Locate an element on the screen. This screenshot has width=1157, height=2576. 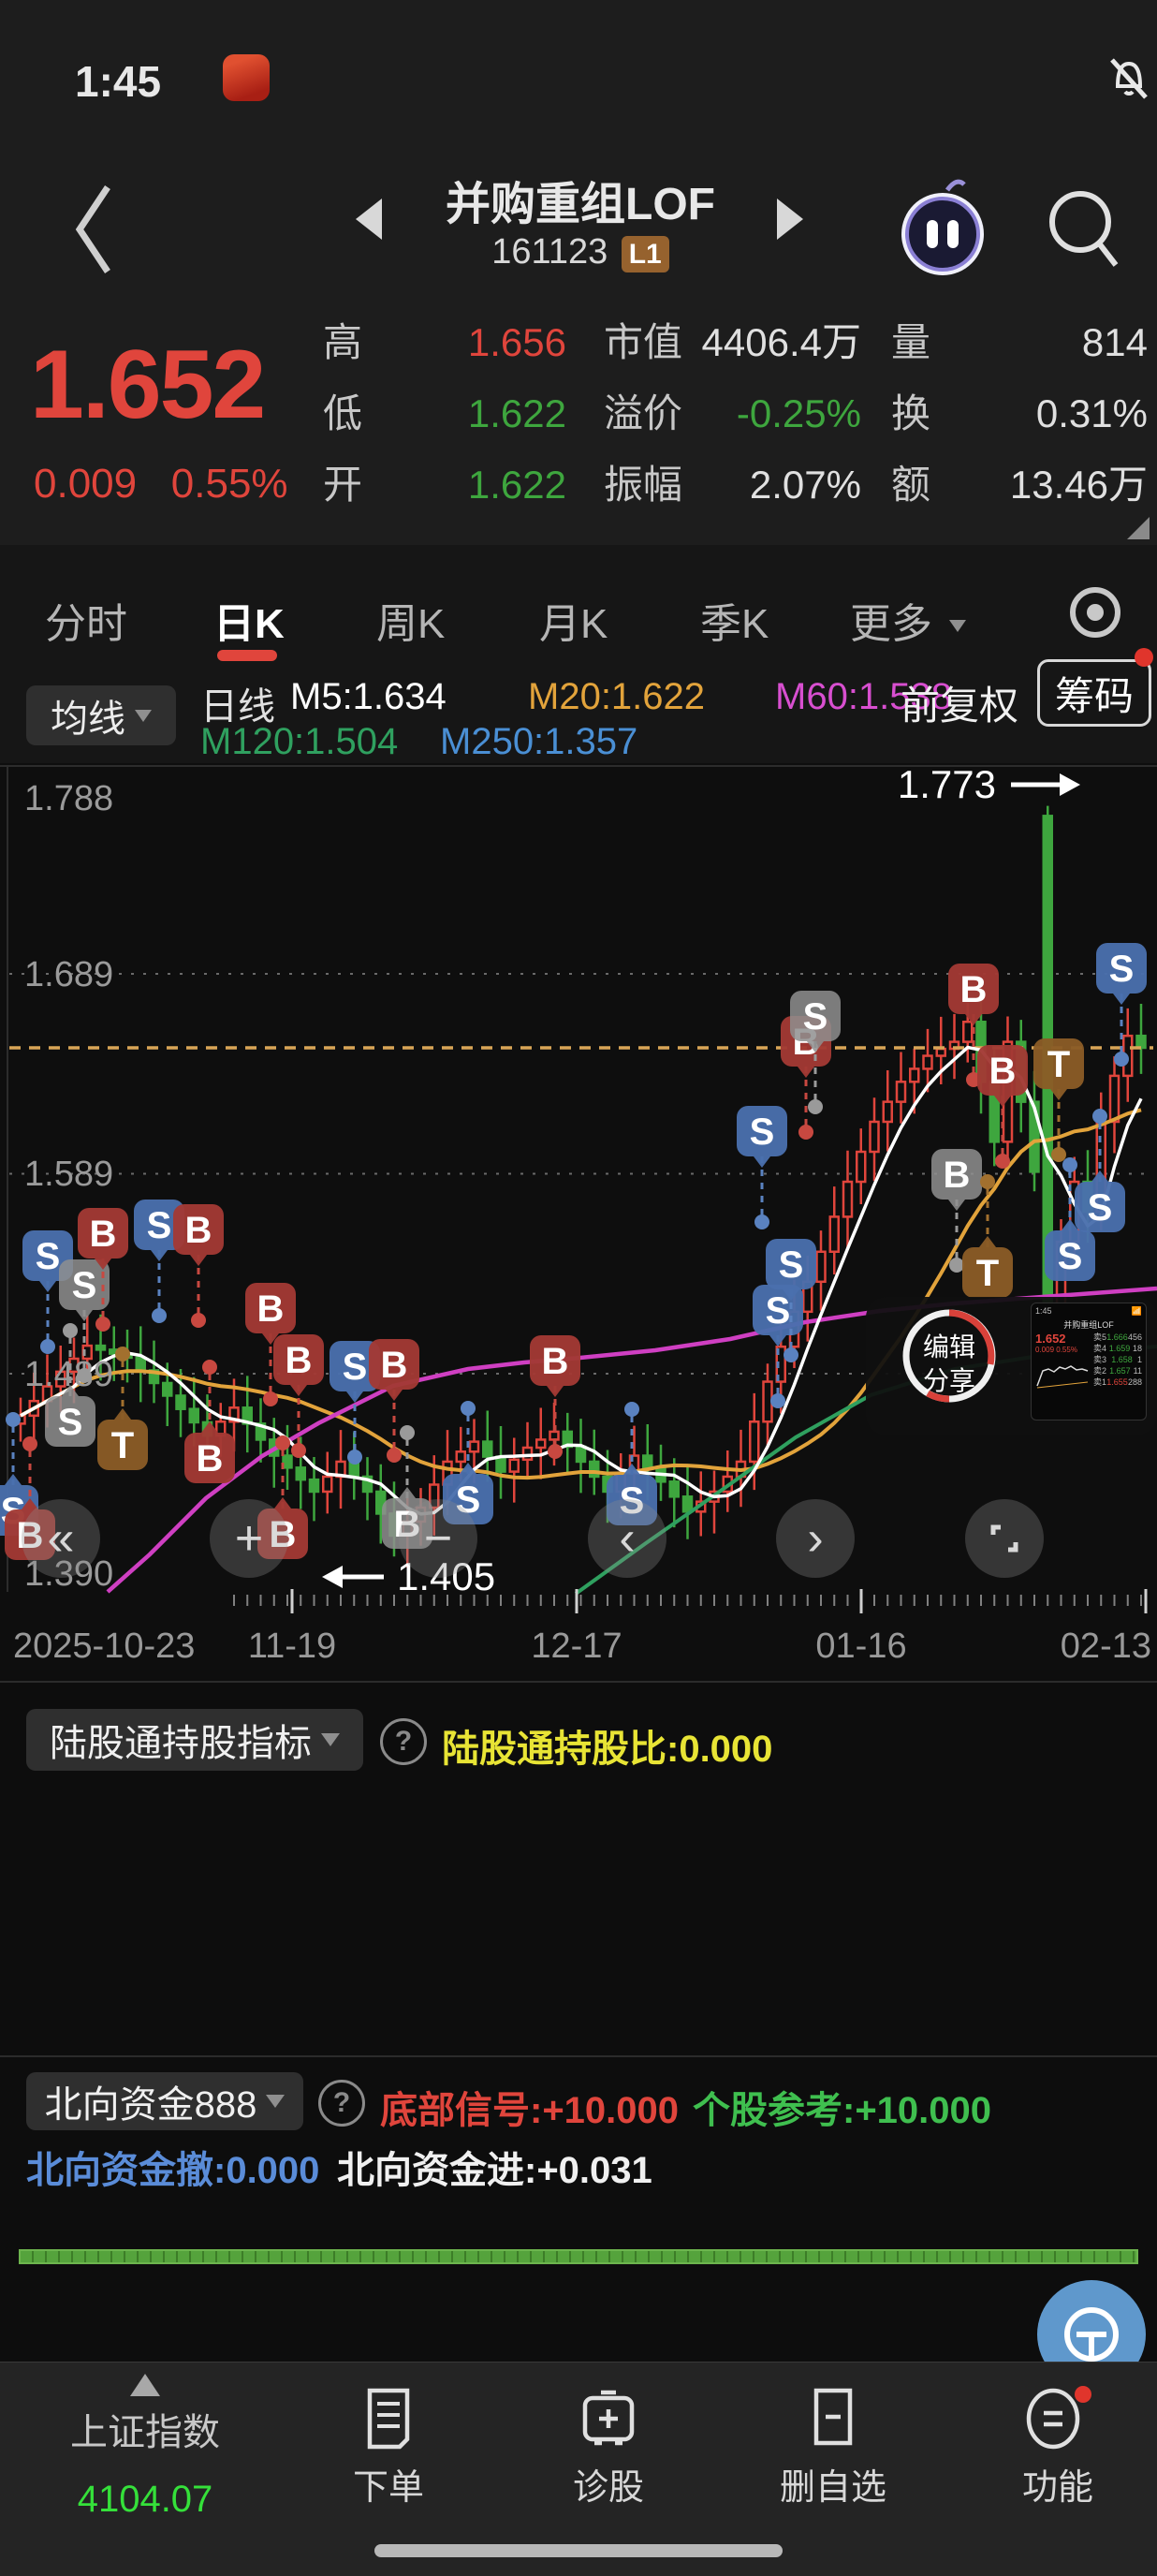
low-value: 1.622 is located at coordinates (516, 413).